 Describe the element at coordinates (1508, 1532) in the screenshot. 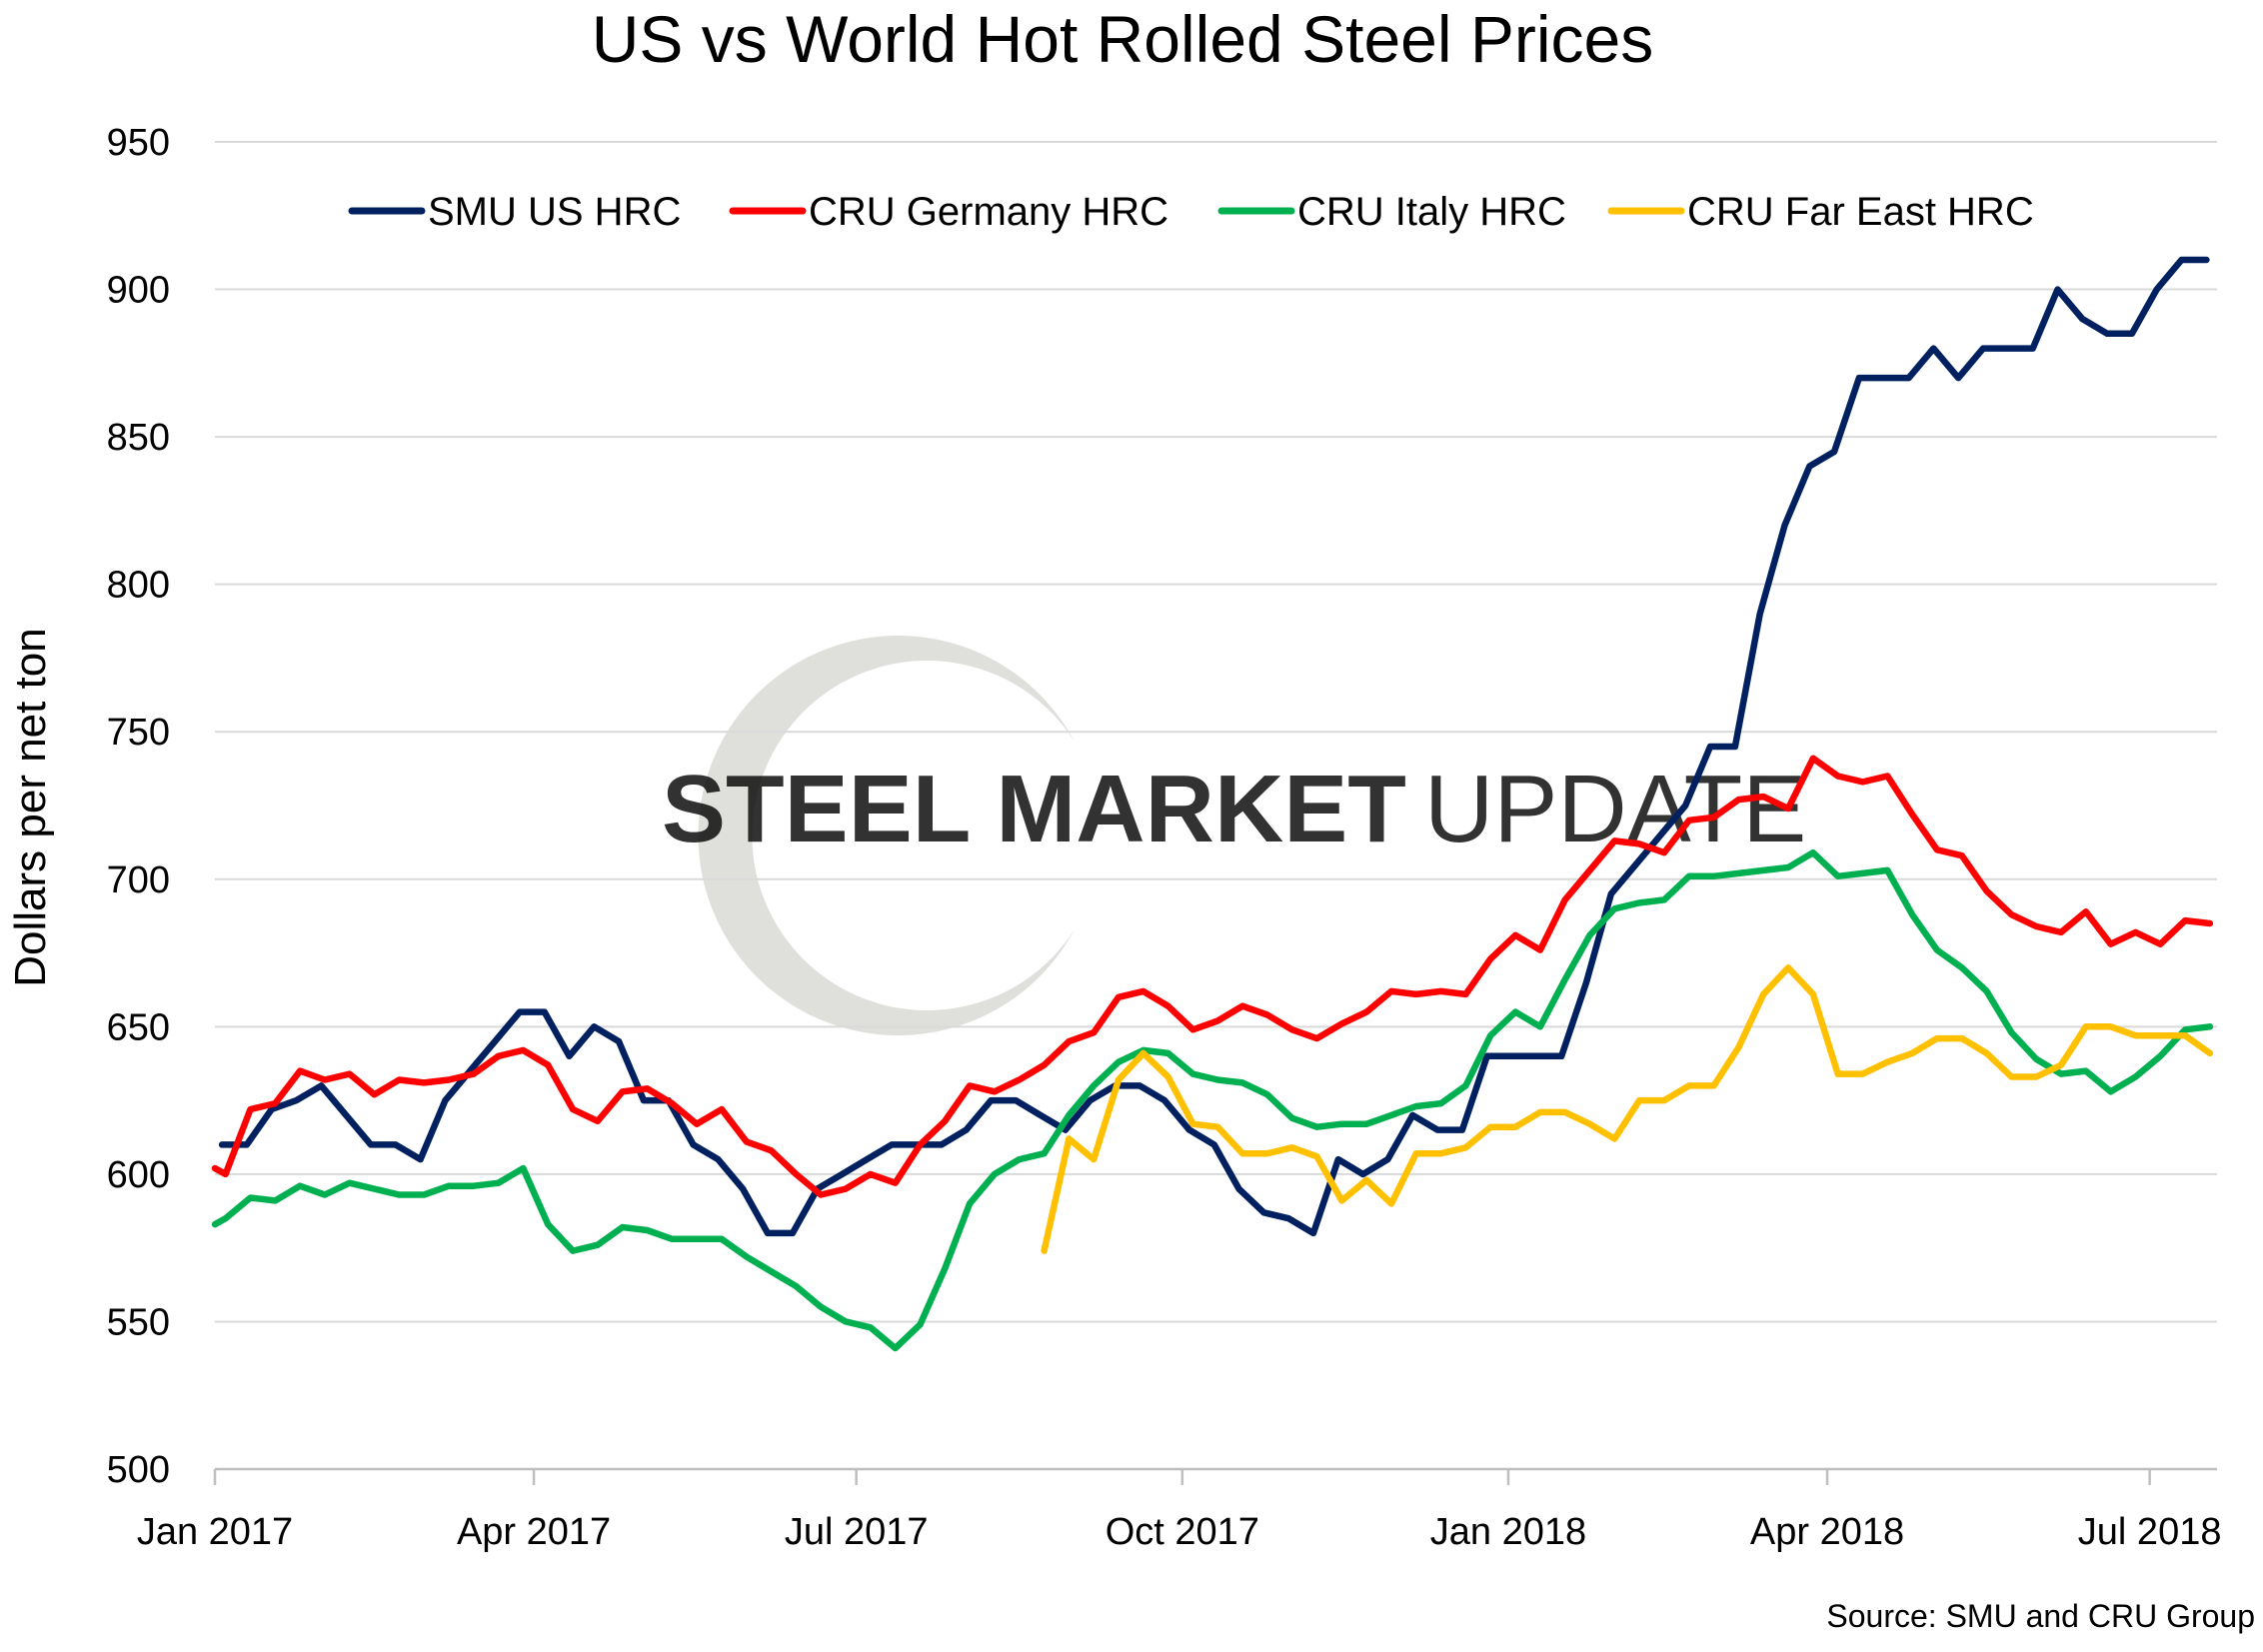

I see `x-tick-label: Jan 2018` at that location.